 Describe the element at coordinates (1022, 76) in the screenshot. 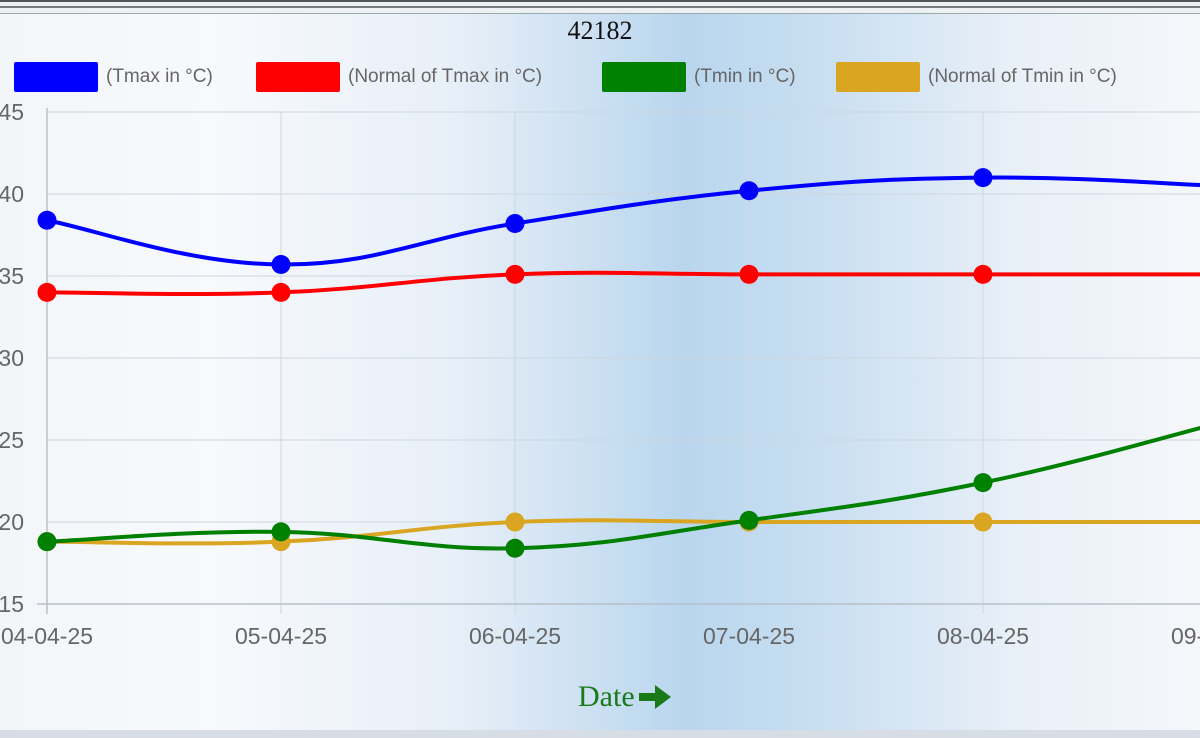

I see `legend-label-normal-tmin: (Normal of Tmin in °C)` at that location.